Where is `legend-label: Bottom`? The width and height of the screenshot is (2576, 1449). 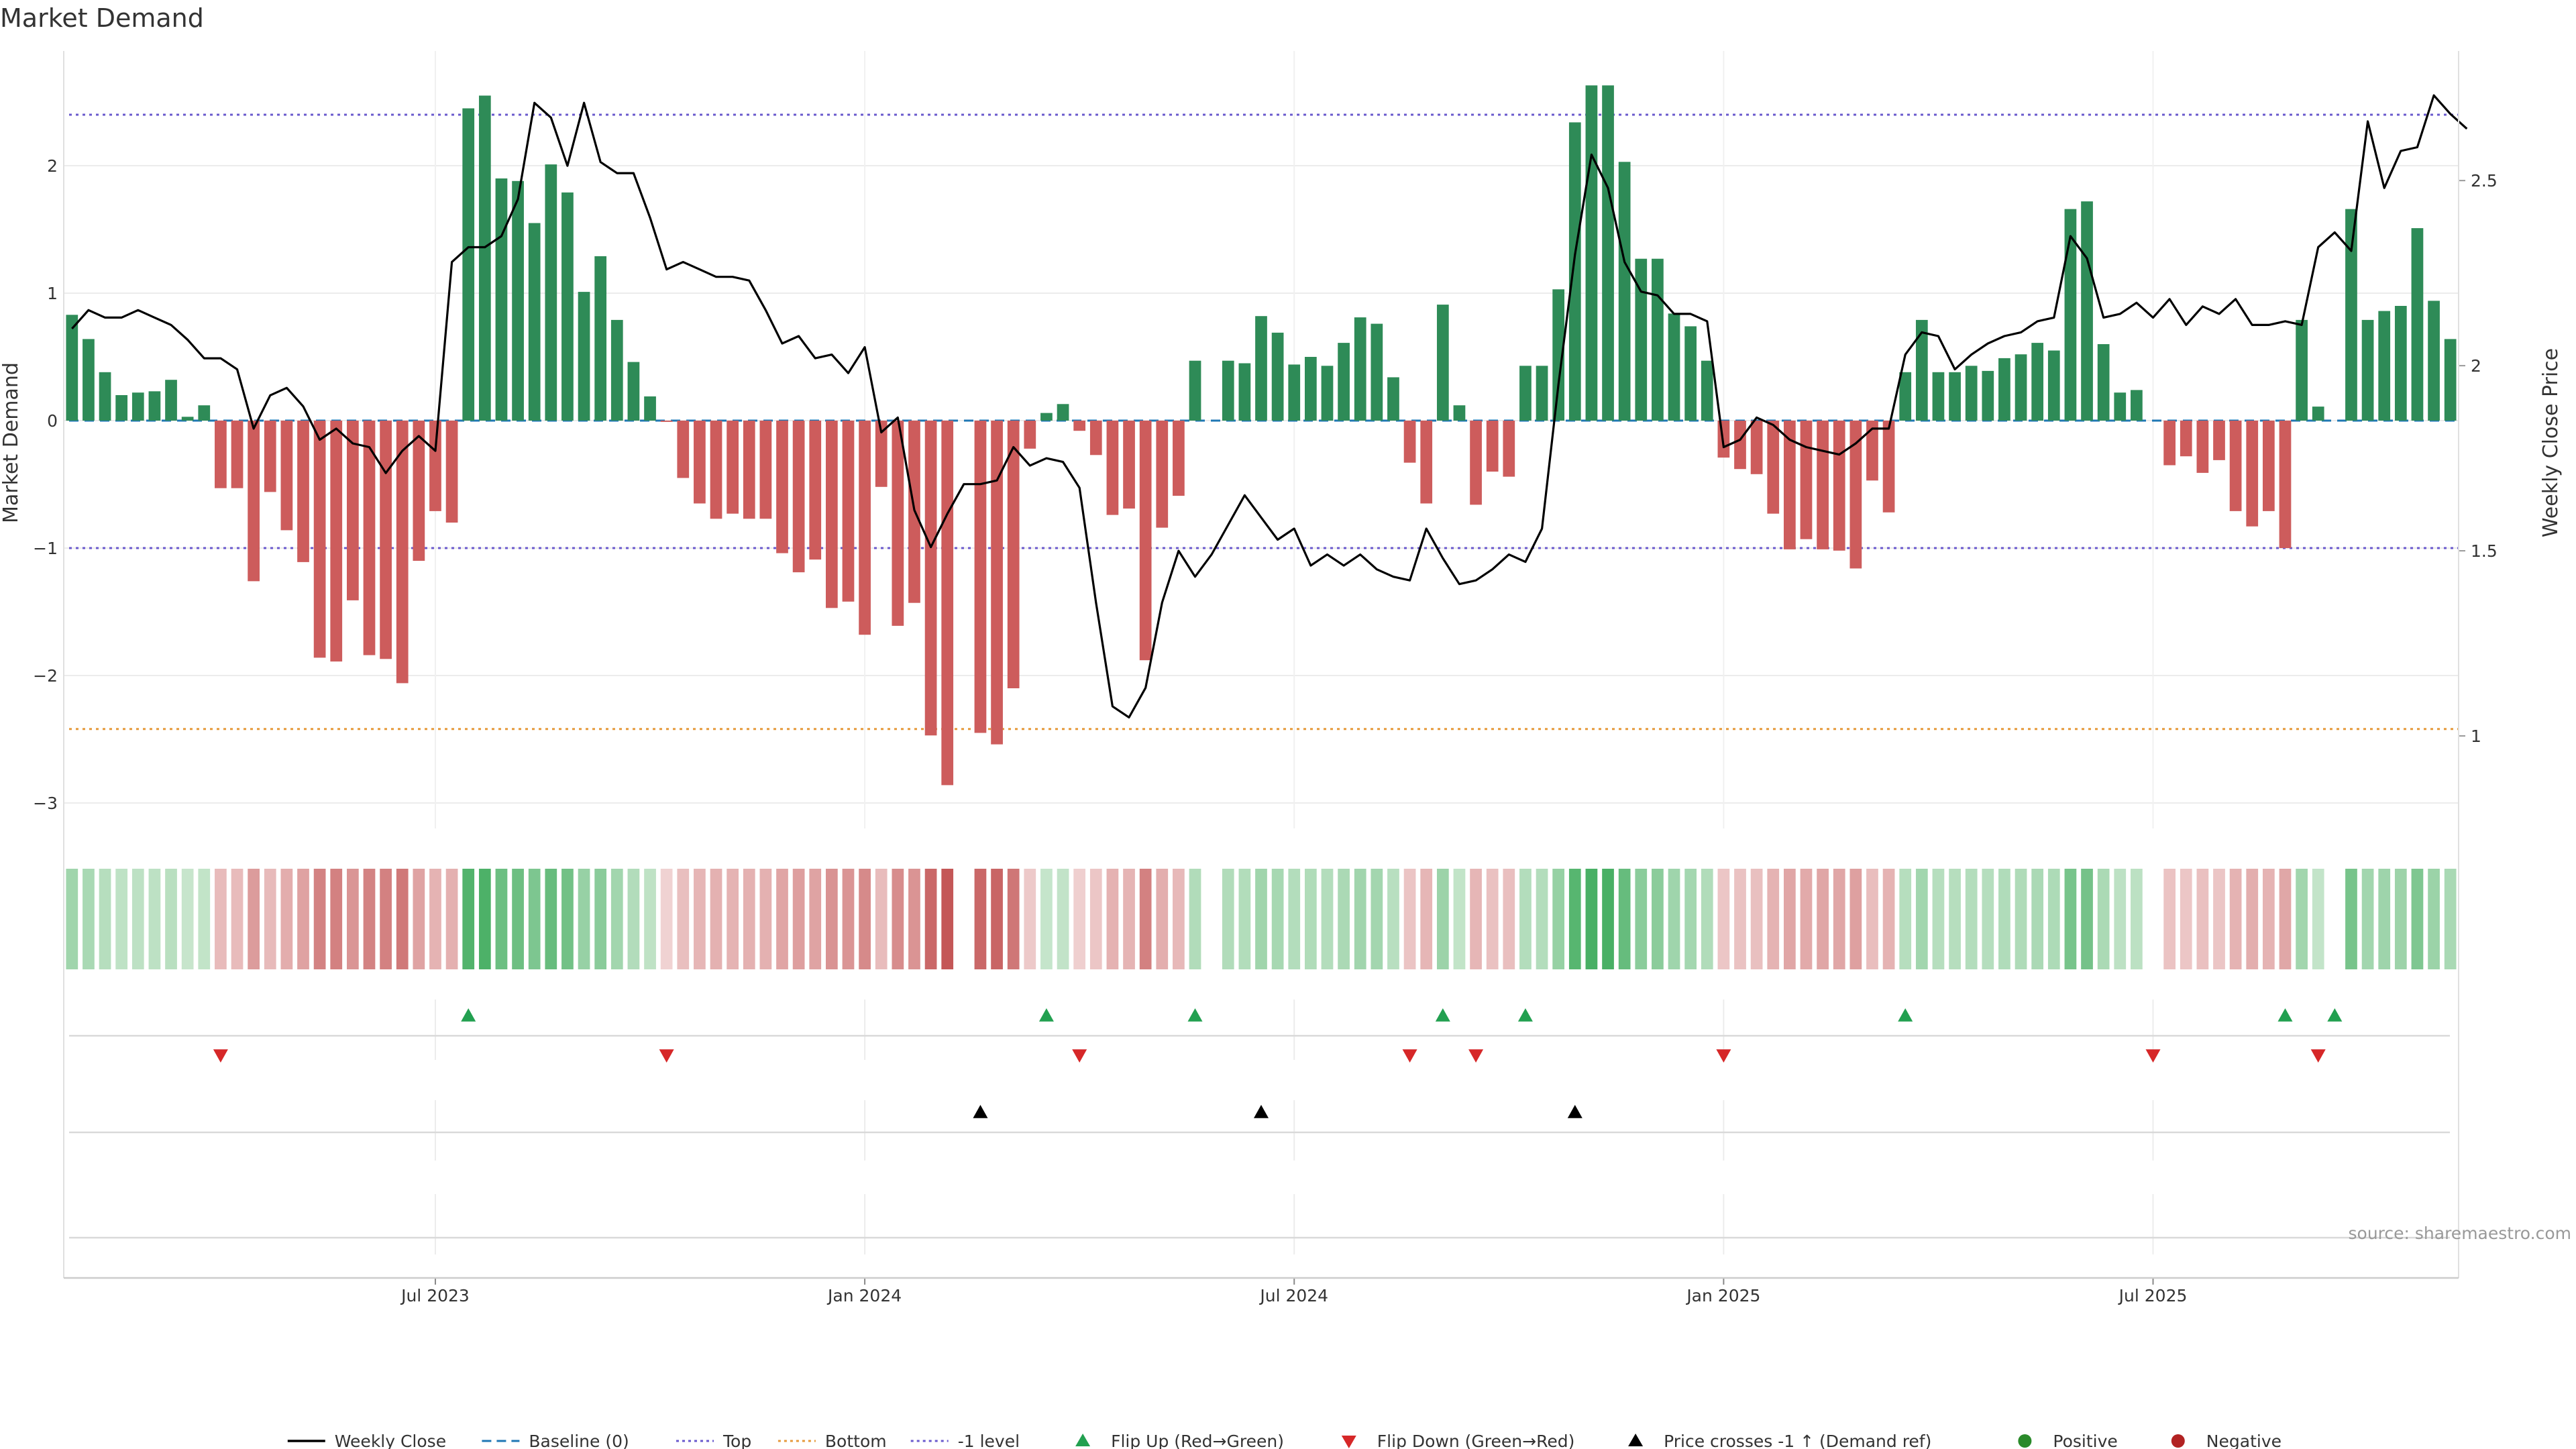 legend-label: Bottom is located at coordinates (856, 1440).